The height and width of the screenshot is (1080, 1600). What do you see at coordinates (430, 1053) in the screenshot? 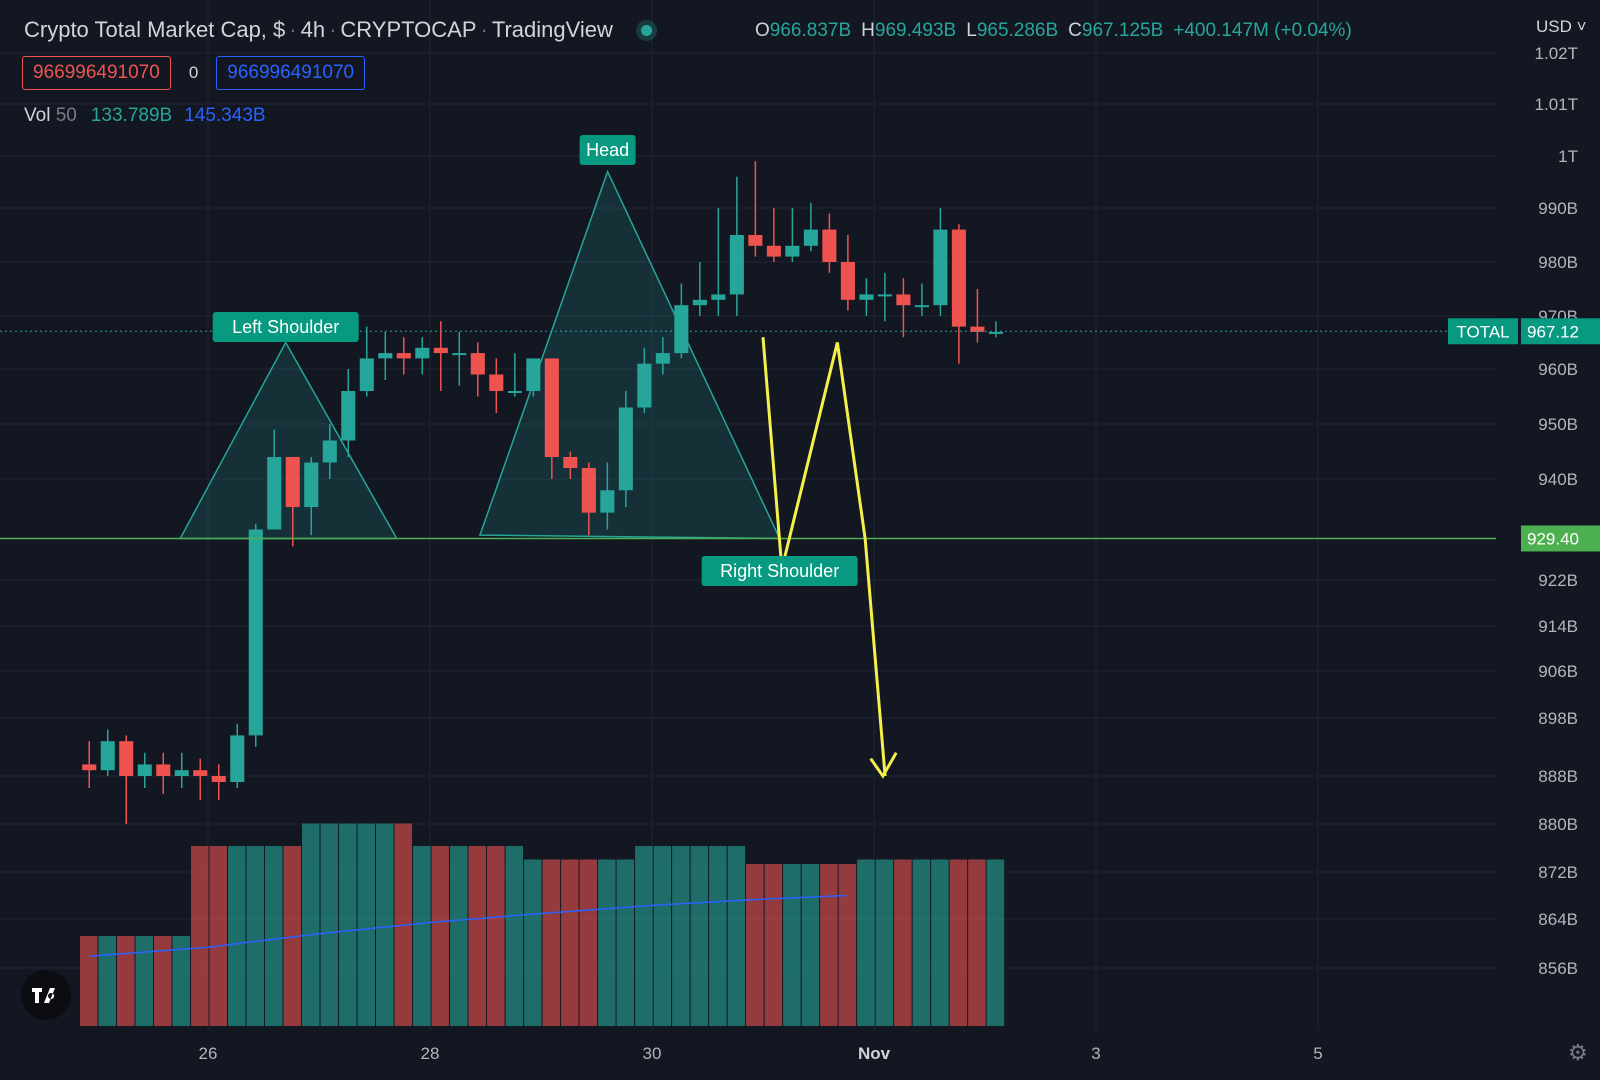
I see `x-tick-label: 28` at bounding box center [430, 1053].